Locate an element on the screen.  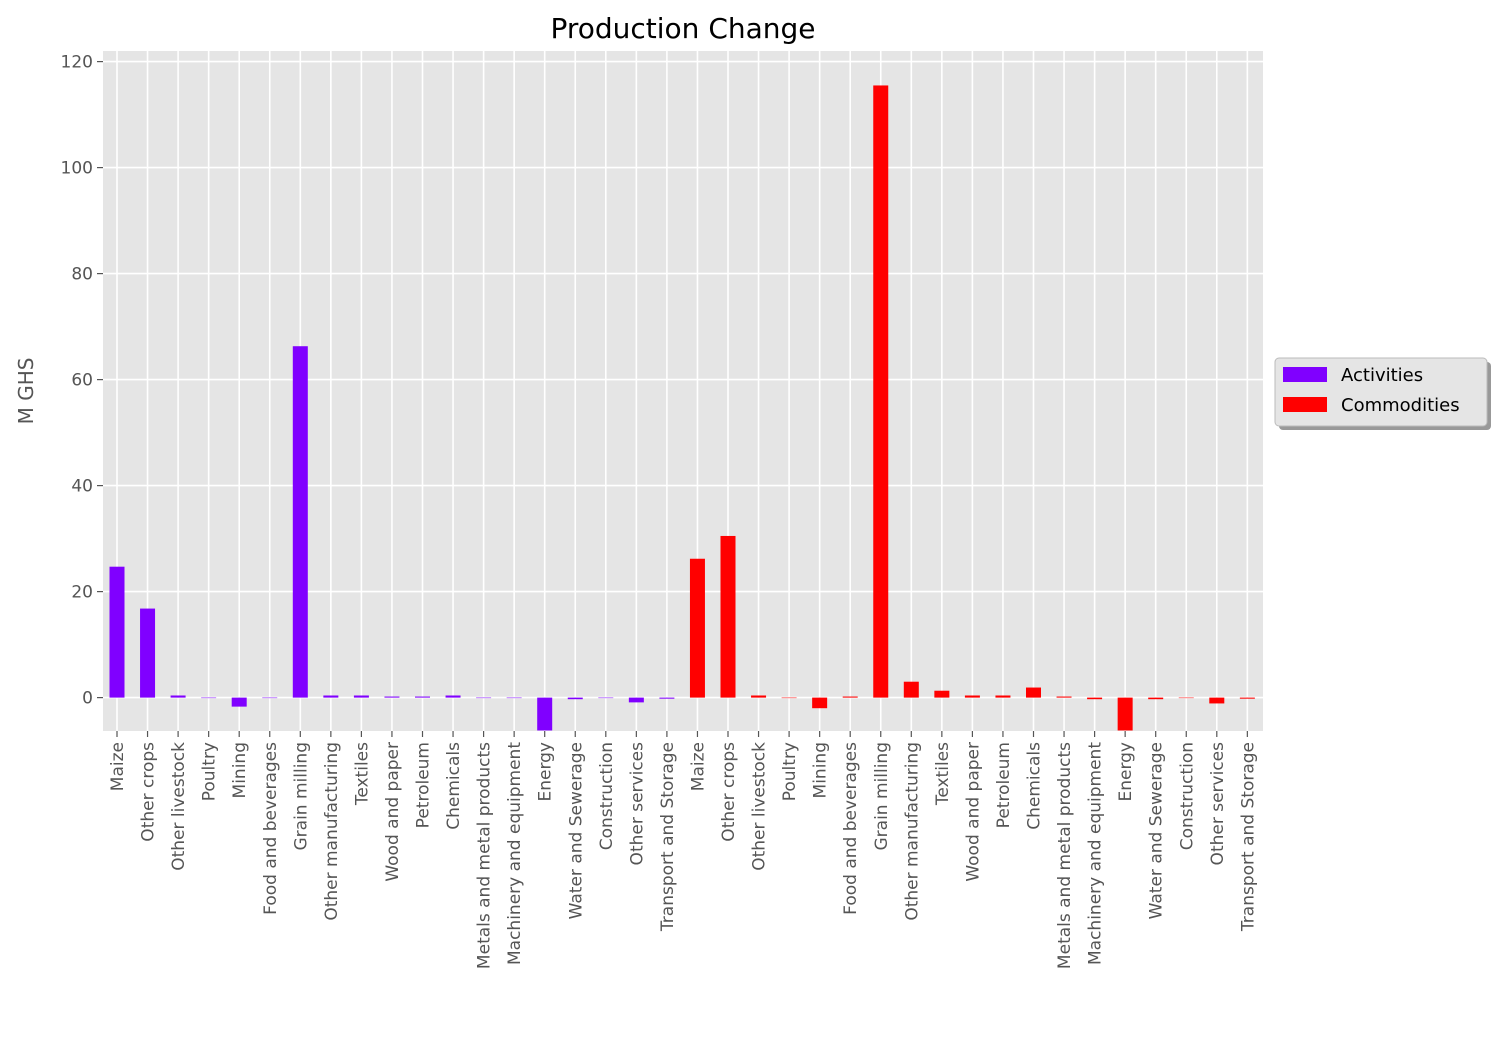
legend-box is located at coordinates (1381, 392).